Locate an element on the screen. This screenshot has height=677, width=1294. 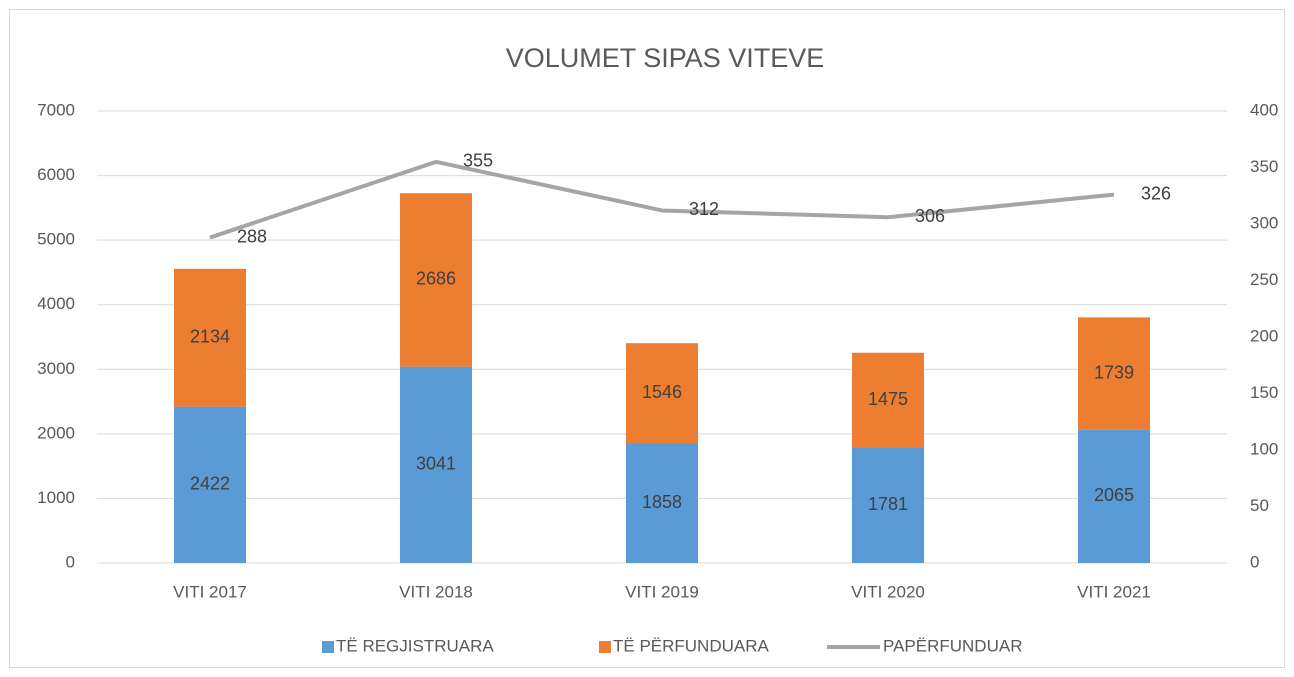
y2-tick-label: 250 is located at coordinates (1264, 279).